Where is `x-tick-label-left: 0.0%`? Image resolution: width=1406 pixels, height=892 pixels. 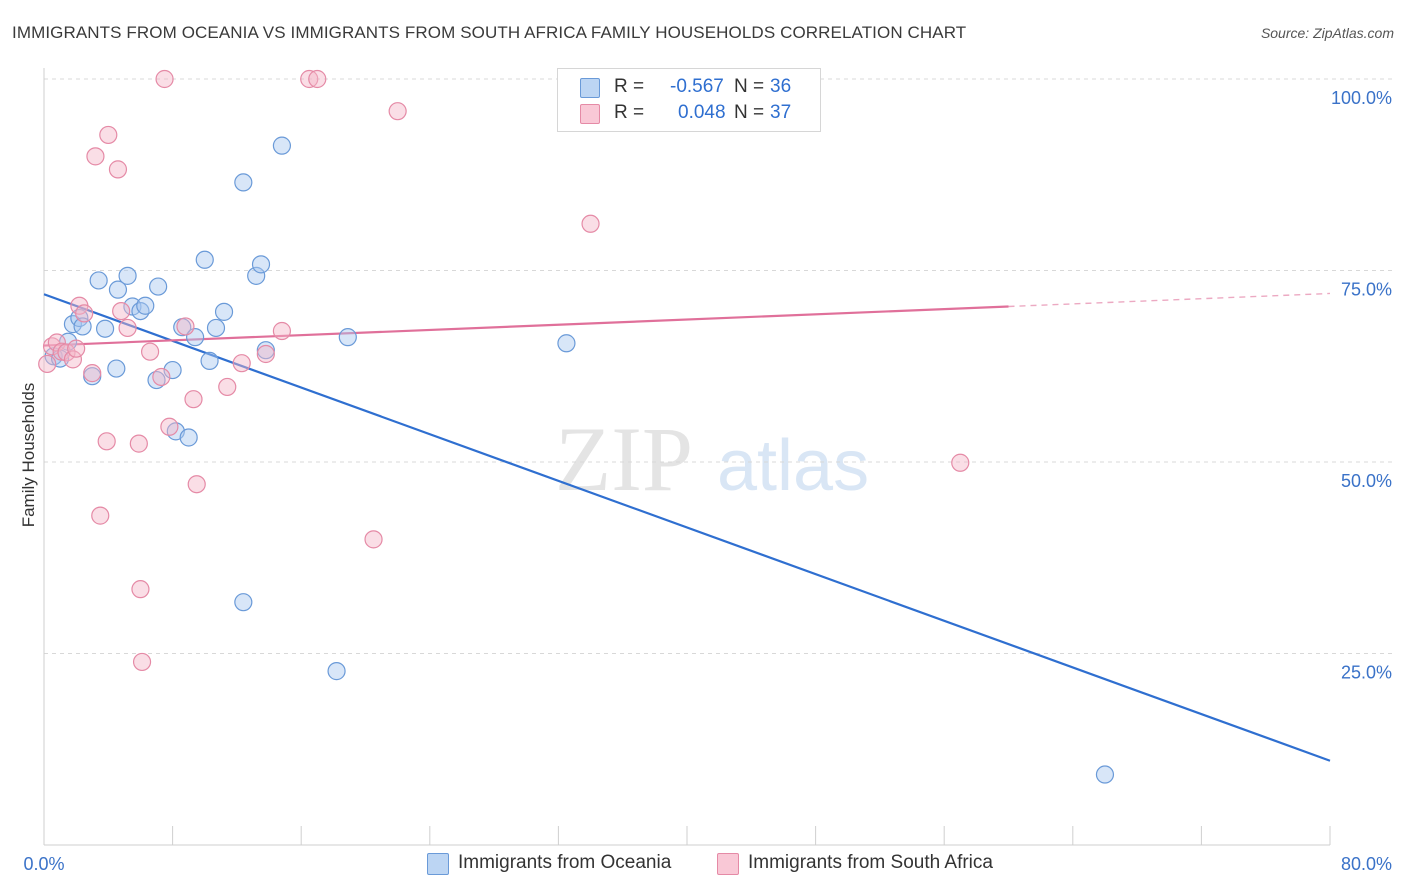
x-tick-label-left: 0.0% is located at coordinates (43, 864).